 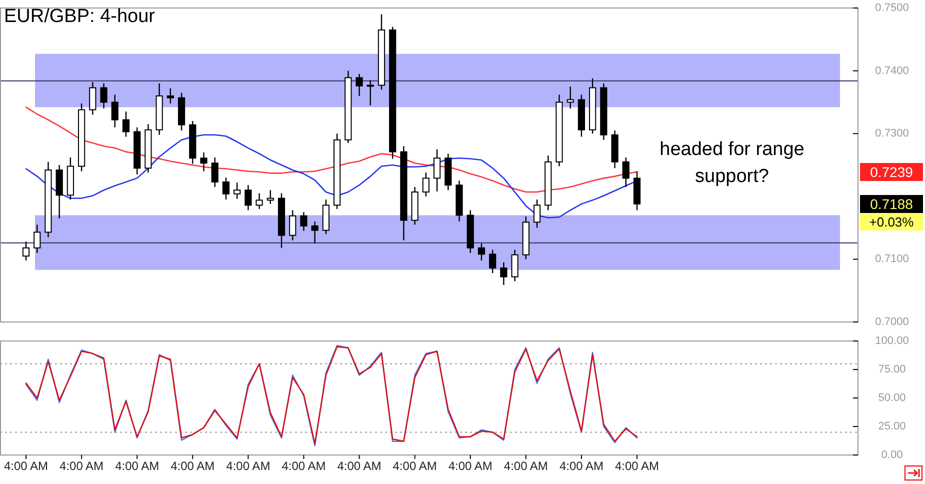 What do you see at coordinates (892, 370) in the screenshot?
I see `y-tick-label: 75.00` at bounding box center [892, 370].